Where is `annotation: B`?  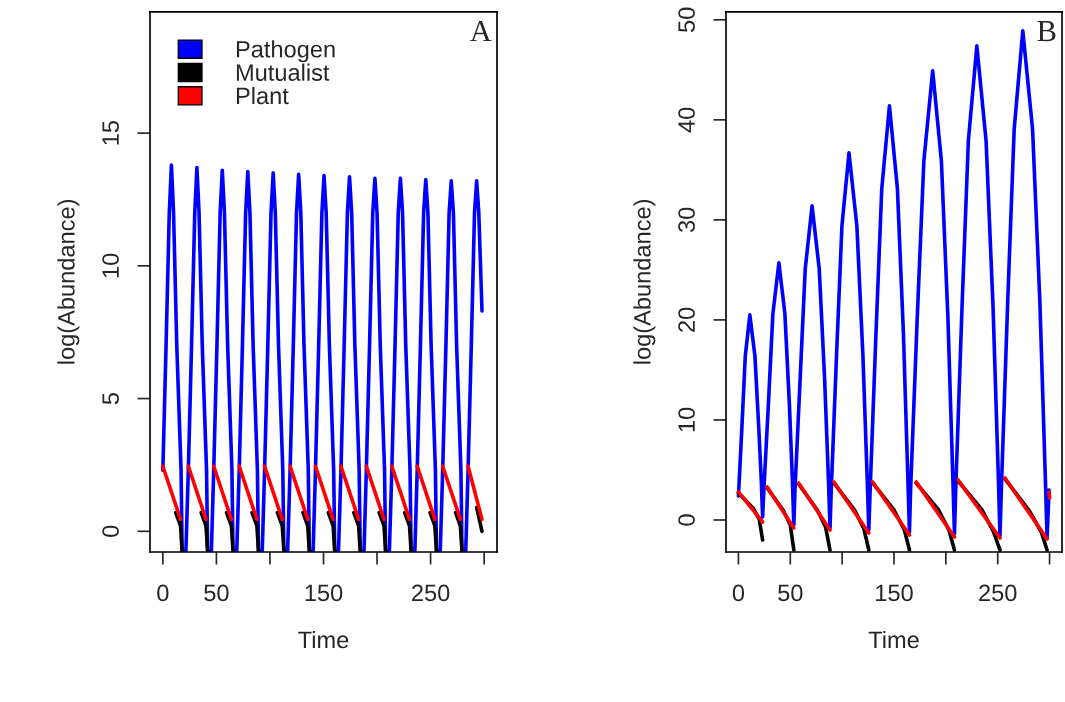
annotation: B is located at coordinates (1046, 31).